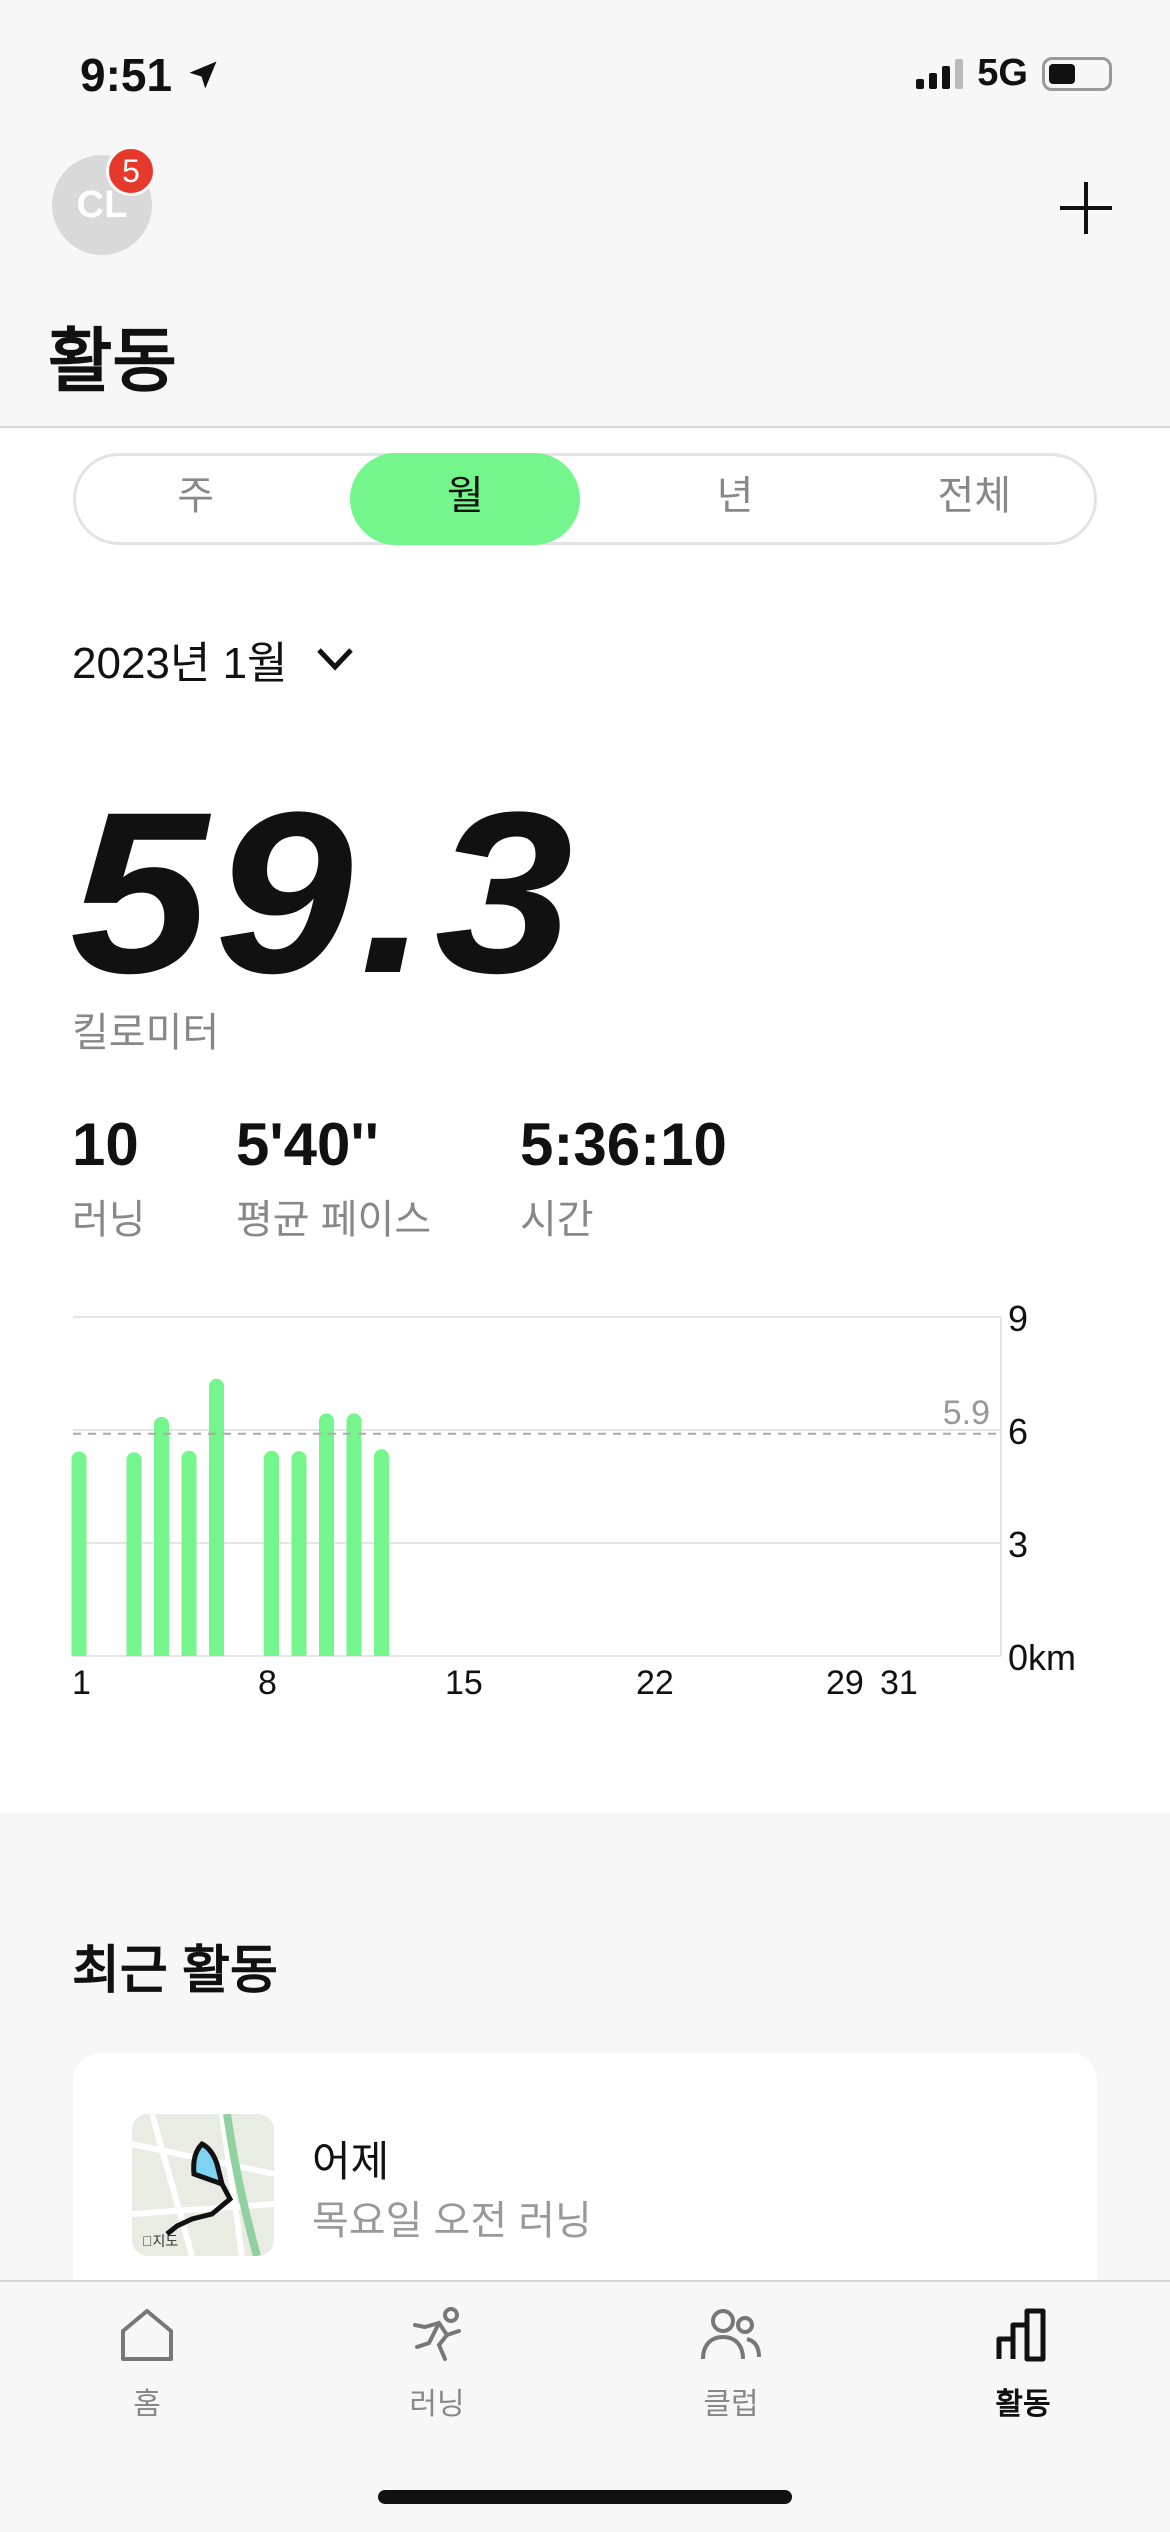 The width and height of the screenshot is (1170, 2532). What do you see at coordinates (334, 659) in the screenshot?
I see `chevron-down-icon` at bounding box center [334, 659].